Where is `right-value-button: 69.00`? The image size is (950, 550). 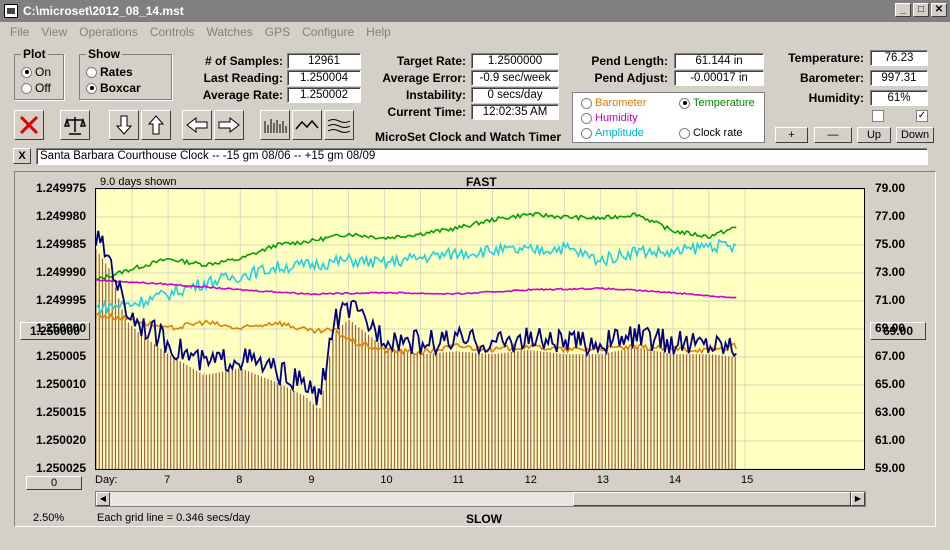 right-value-button: 69.00 is located at coordinates (898, 331).